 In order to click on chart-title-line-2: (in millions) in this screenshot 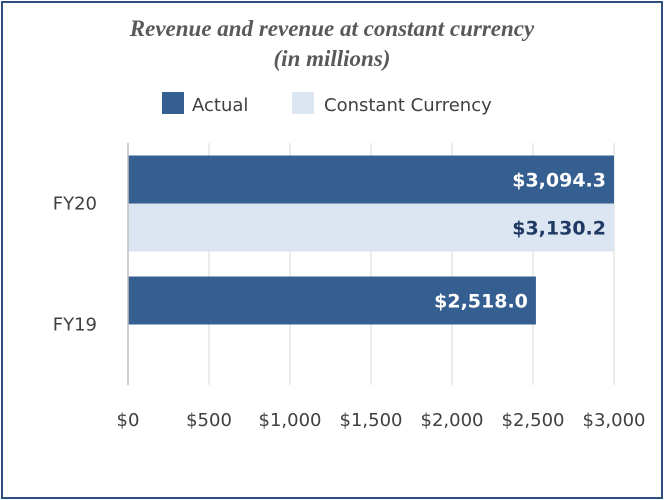, I will do `click(332, 58)`.